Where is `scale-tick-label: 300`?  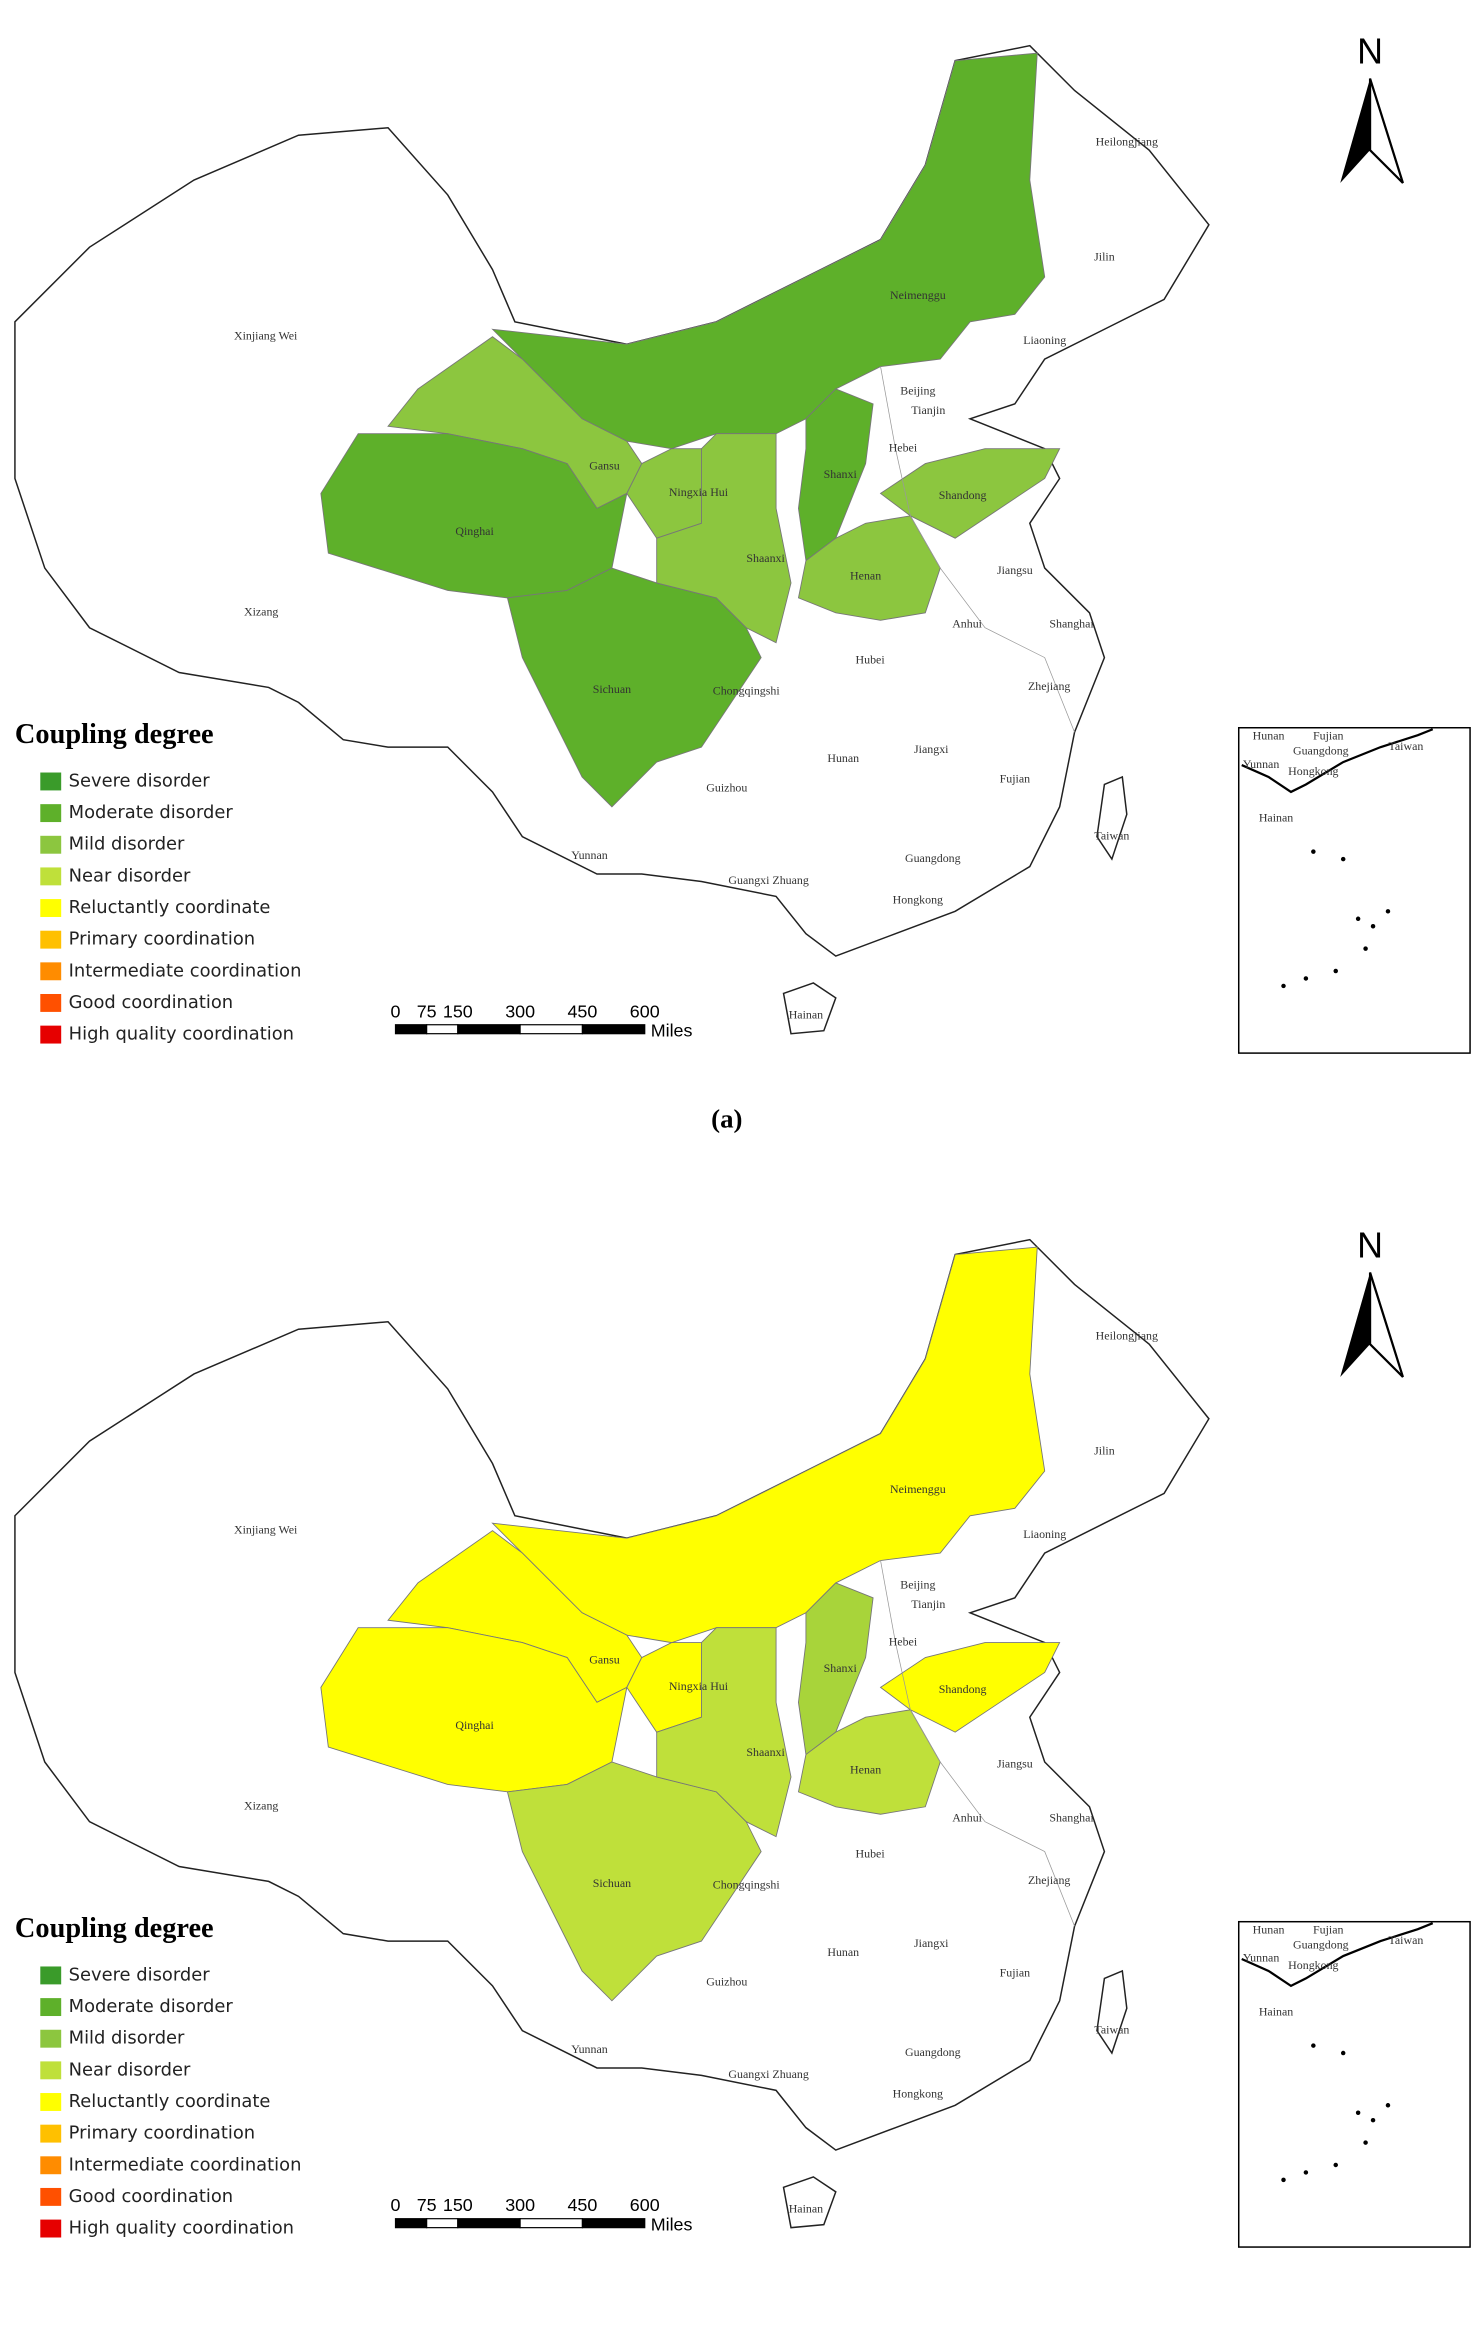 scale-tick-label: 300 is located at coordinates (520, 1011).